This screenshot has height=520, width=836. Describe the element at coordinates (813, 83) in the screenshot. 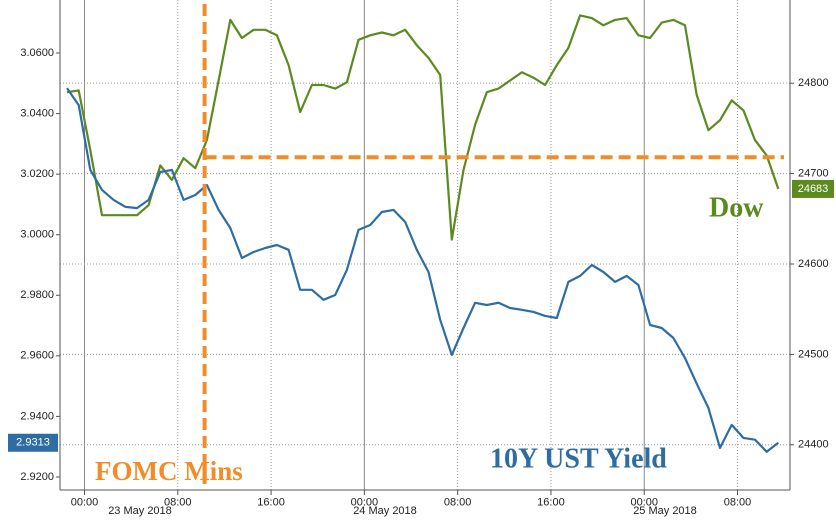

I see `y2-tick-label: 24800` at that location.